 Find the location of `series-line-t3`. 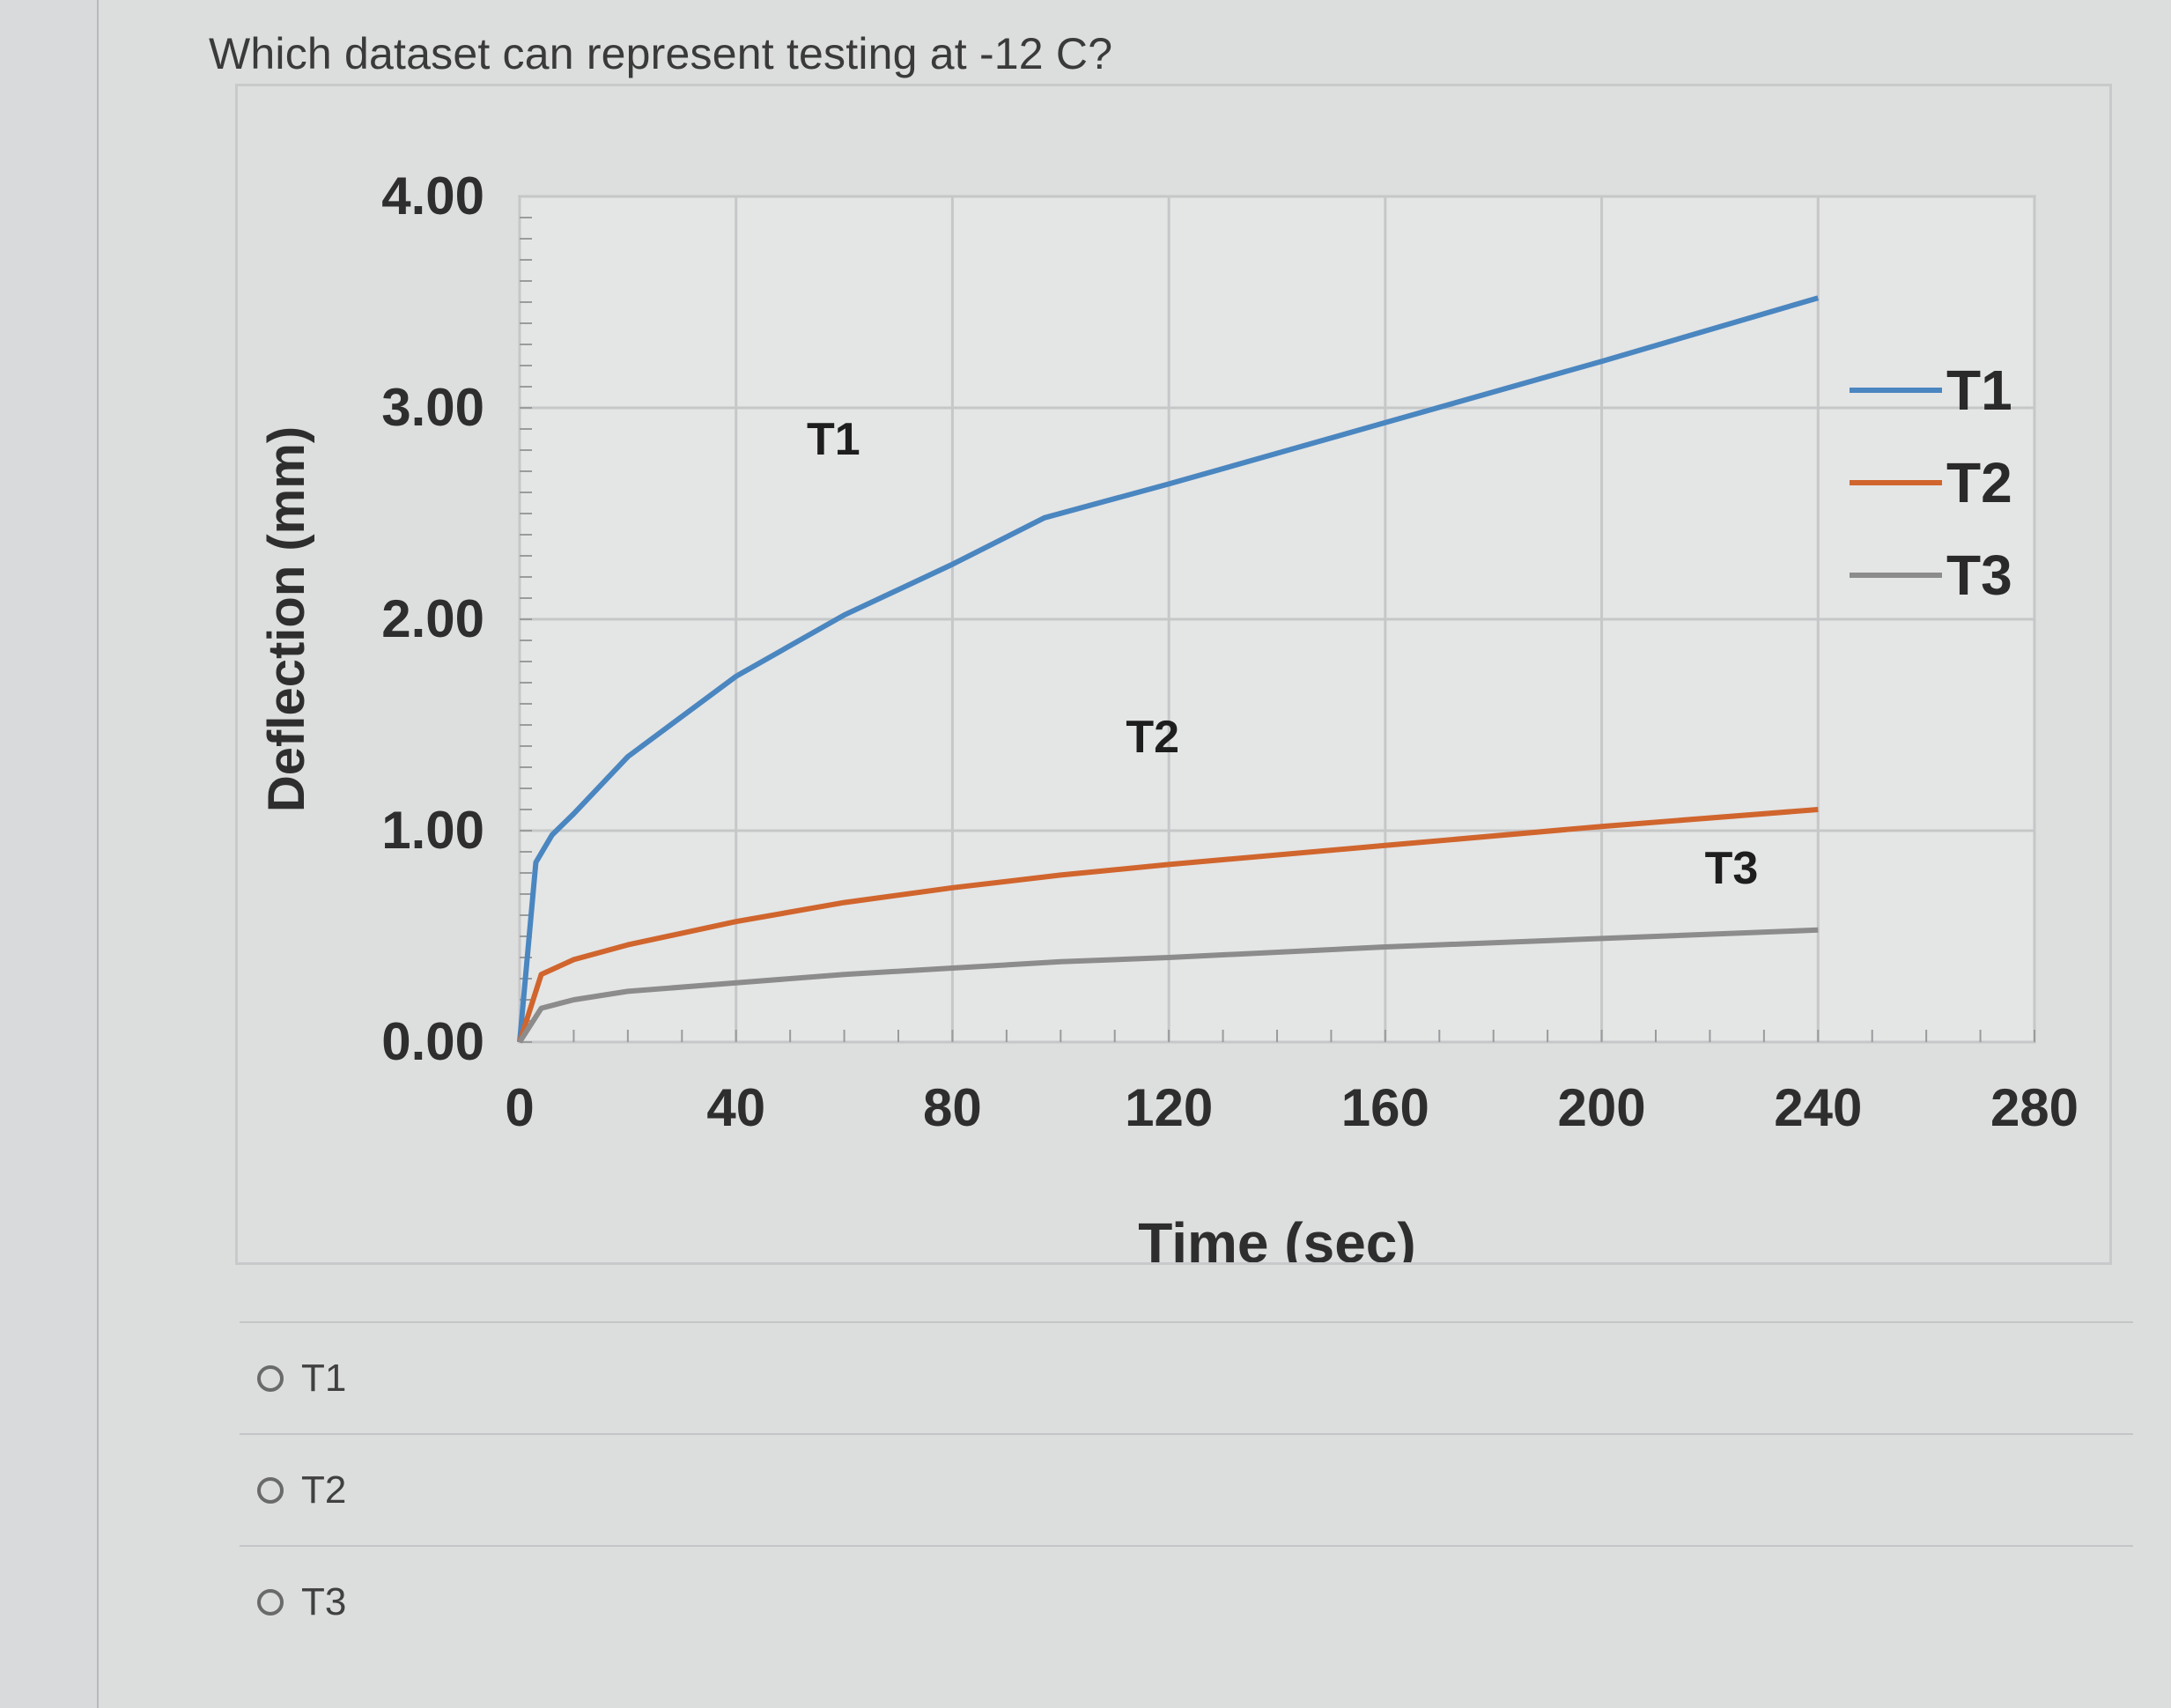

series-line-t3 is located at coordinates (1168, 986).